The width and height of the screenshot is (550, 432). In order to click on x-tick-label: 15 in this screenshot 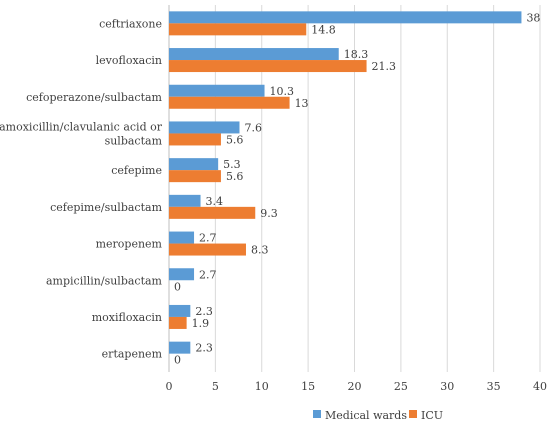, I will do `click(308, 386)`.